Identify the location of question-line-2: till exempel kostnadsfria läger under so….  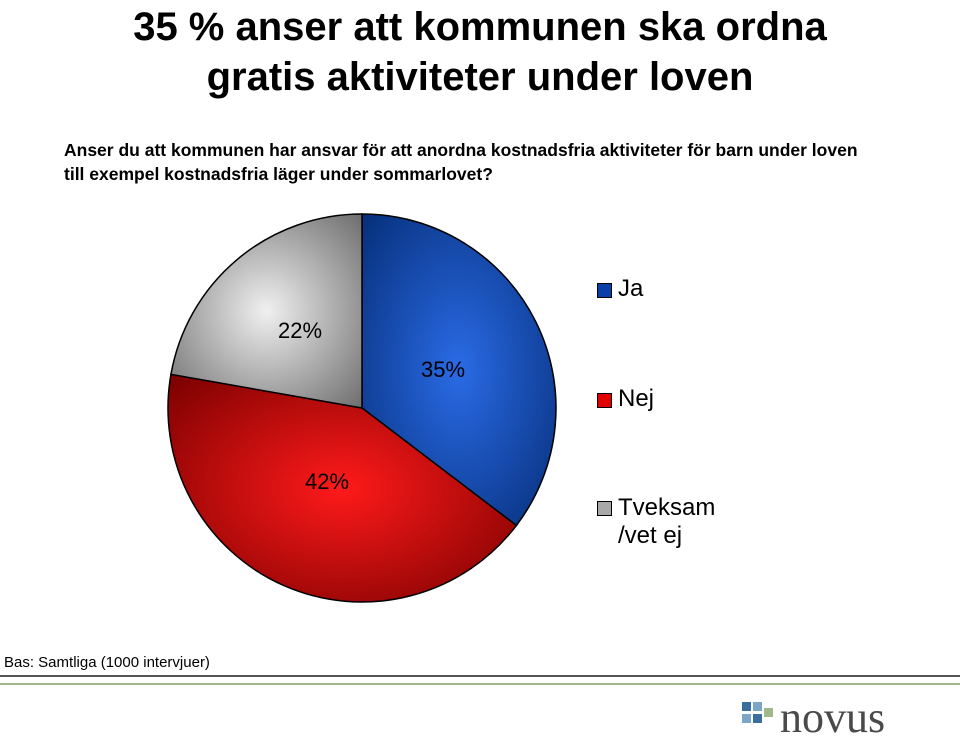
(278, 174).